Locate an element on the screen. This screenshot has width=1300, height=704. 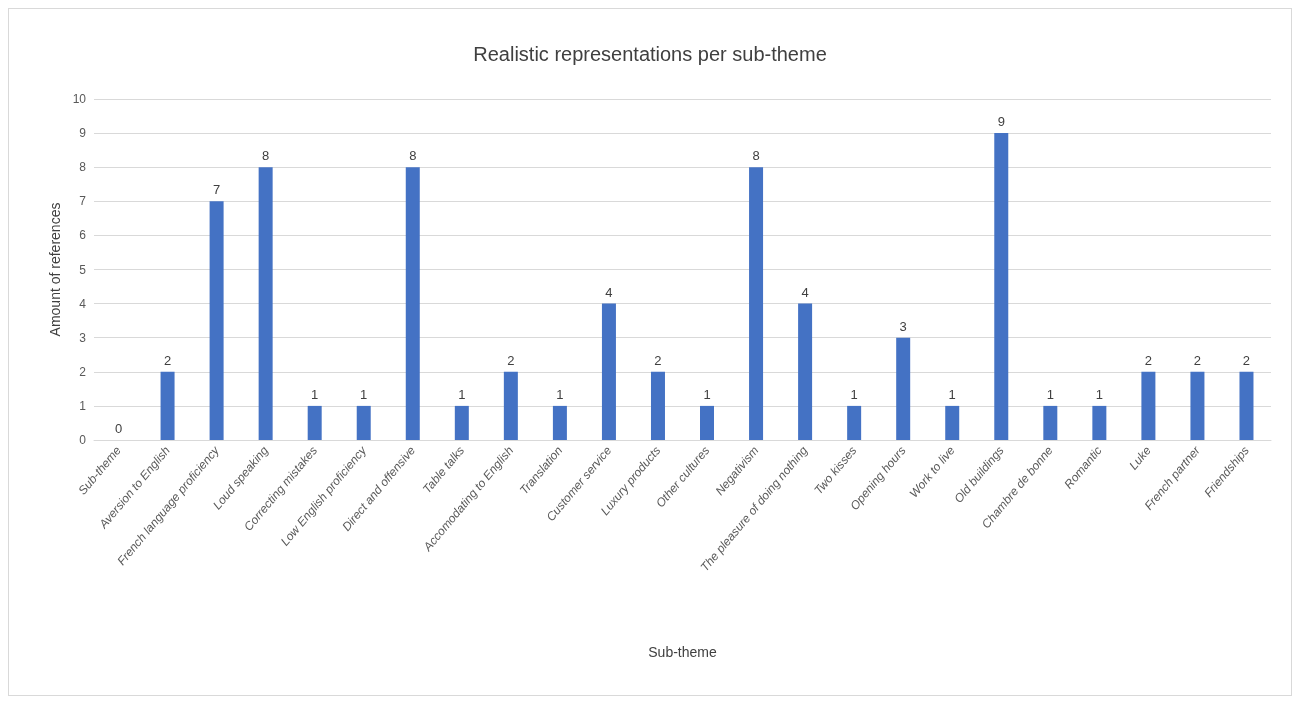
y-tick-label: 6 is located at coordinates (83, 235).